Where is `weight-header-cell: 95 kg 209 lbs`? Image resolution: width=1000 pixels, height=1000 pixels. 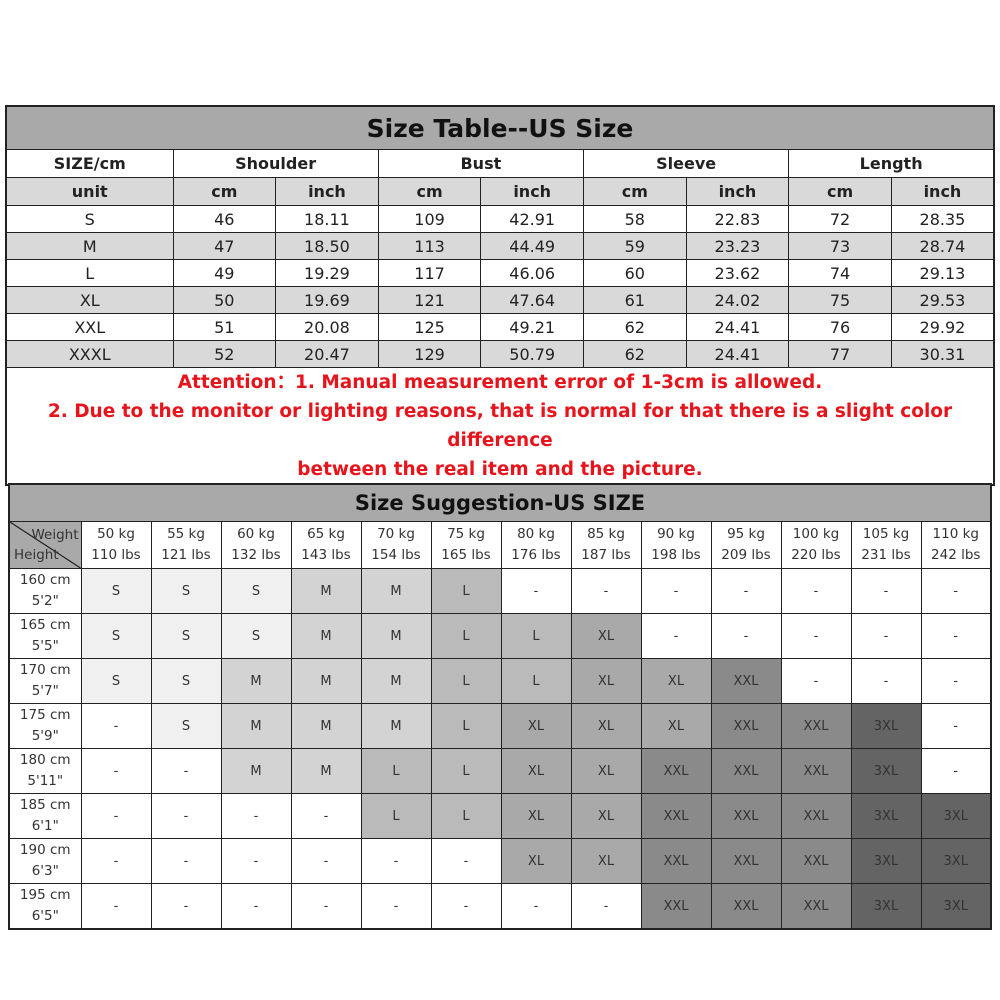
weight-header-cell: 95 kg 209 lbs is located at coordinates (746, 545).